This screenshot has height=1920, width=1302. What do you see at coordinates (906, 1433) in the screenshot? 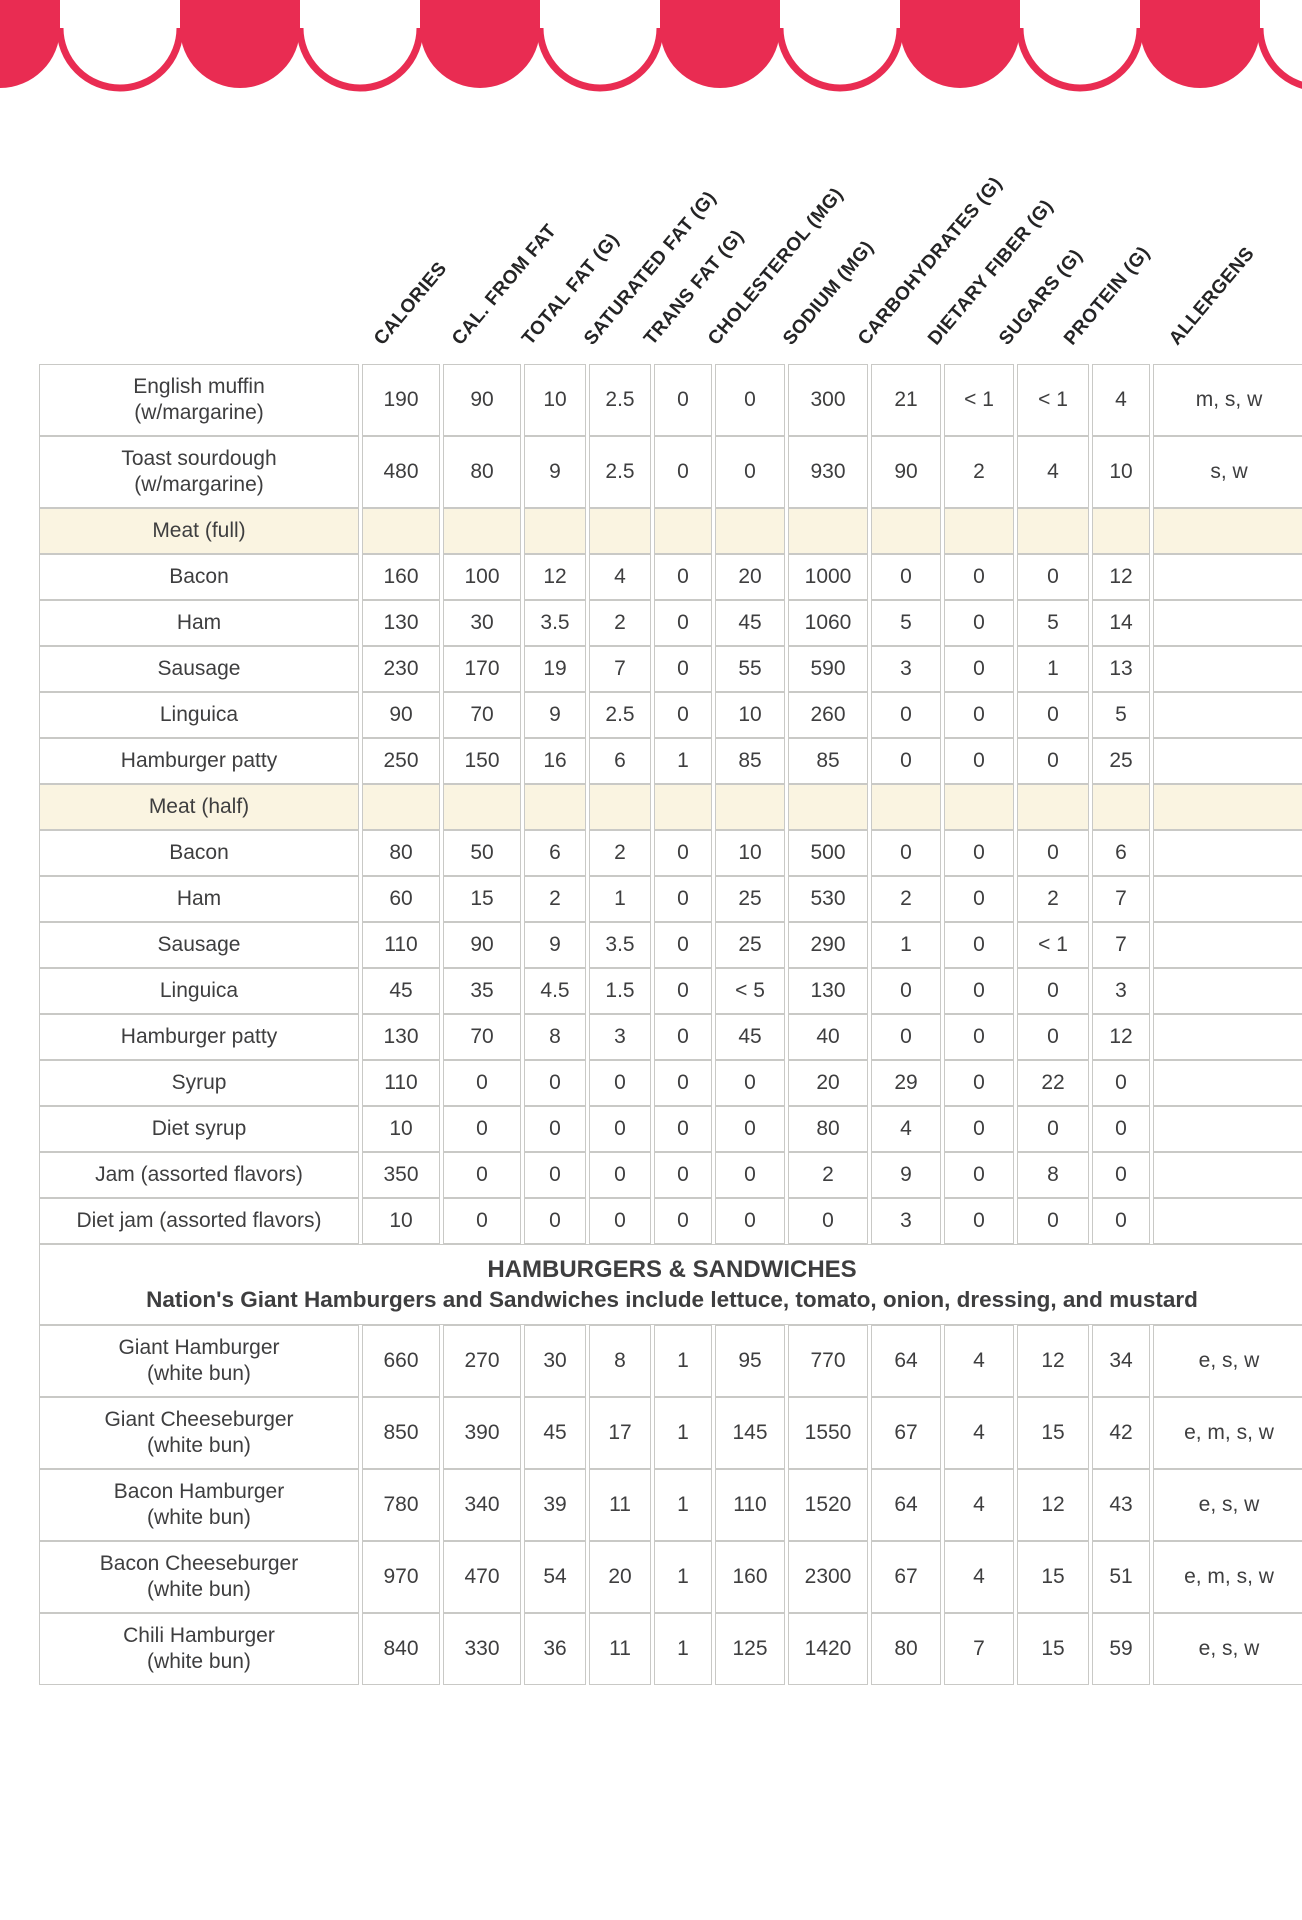
I see `value-cell: 67` at bounding box center [906, 1433].